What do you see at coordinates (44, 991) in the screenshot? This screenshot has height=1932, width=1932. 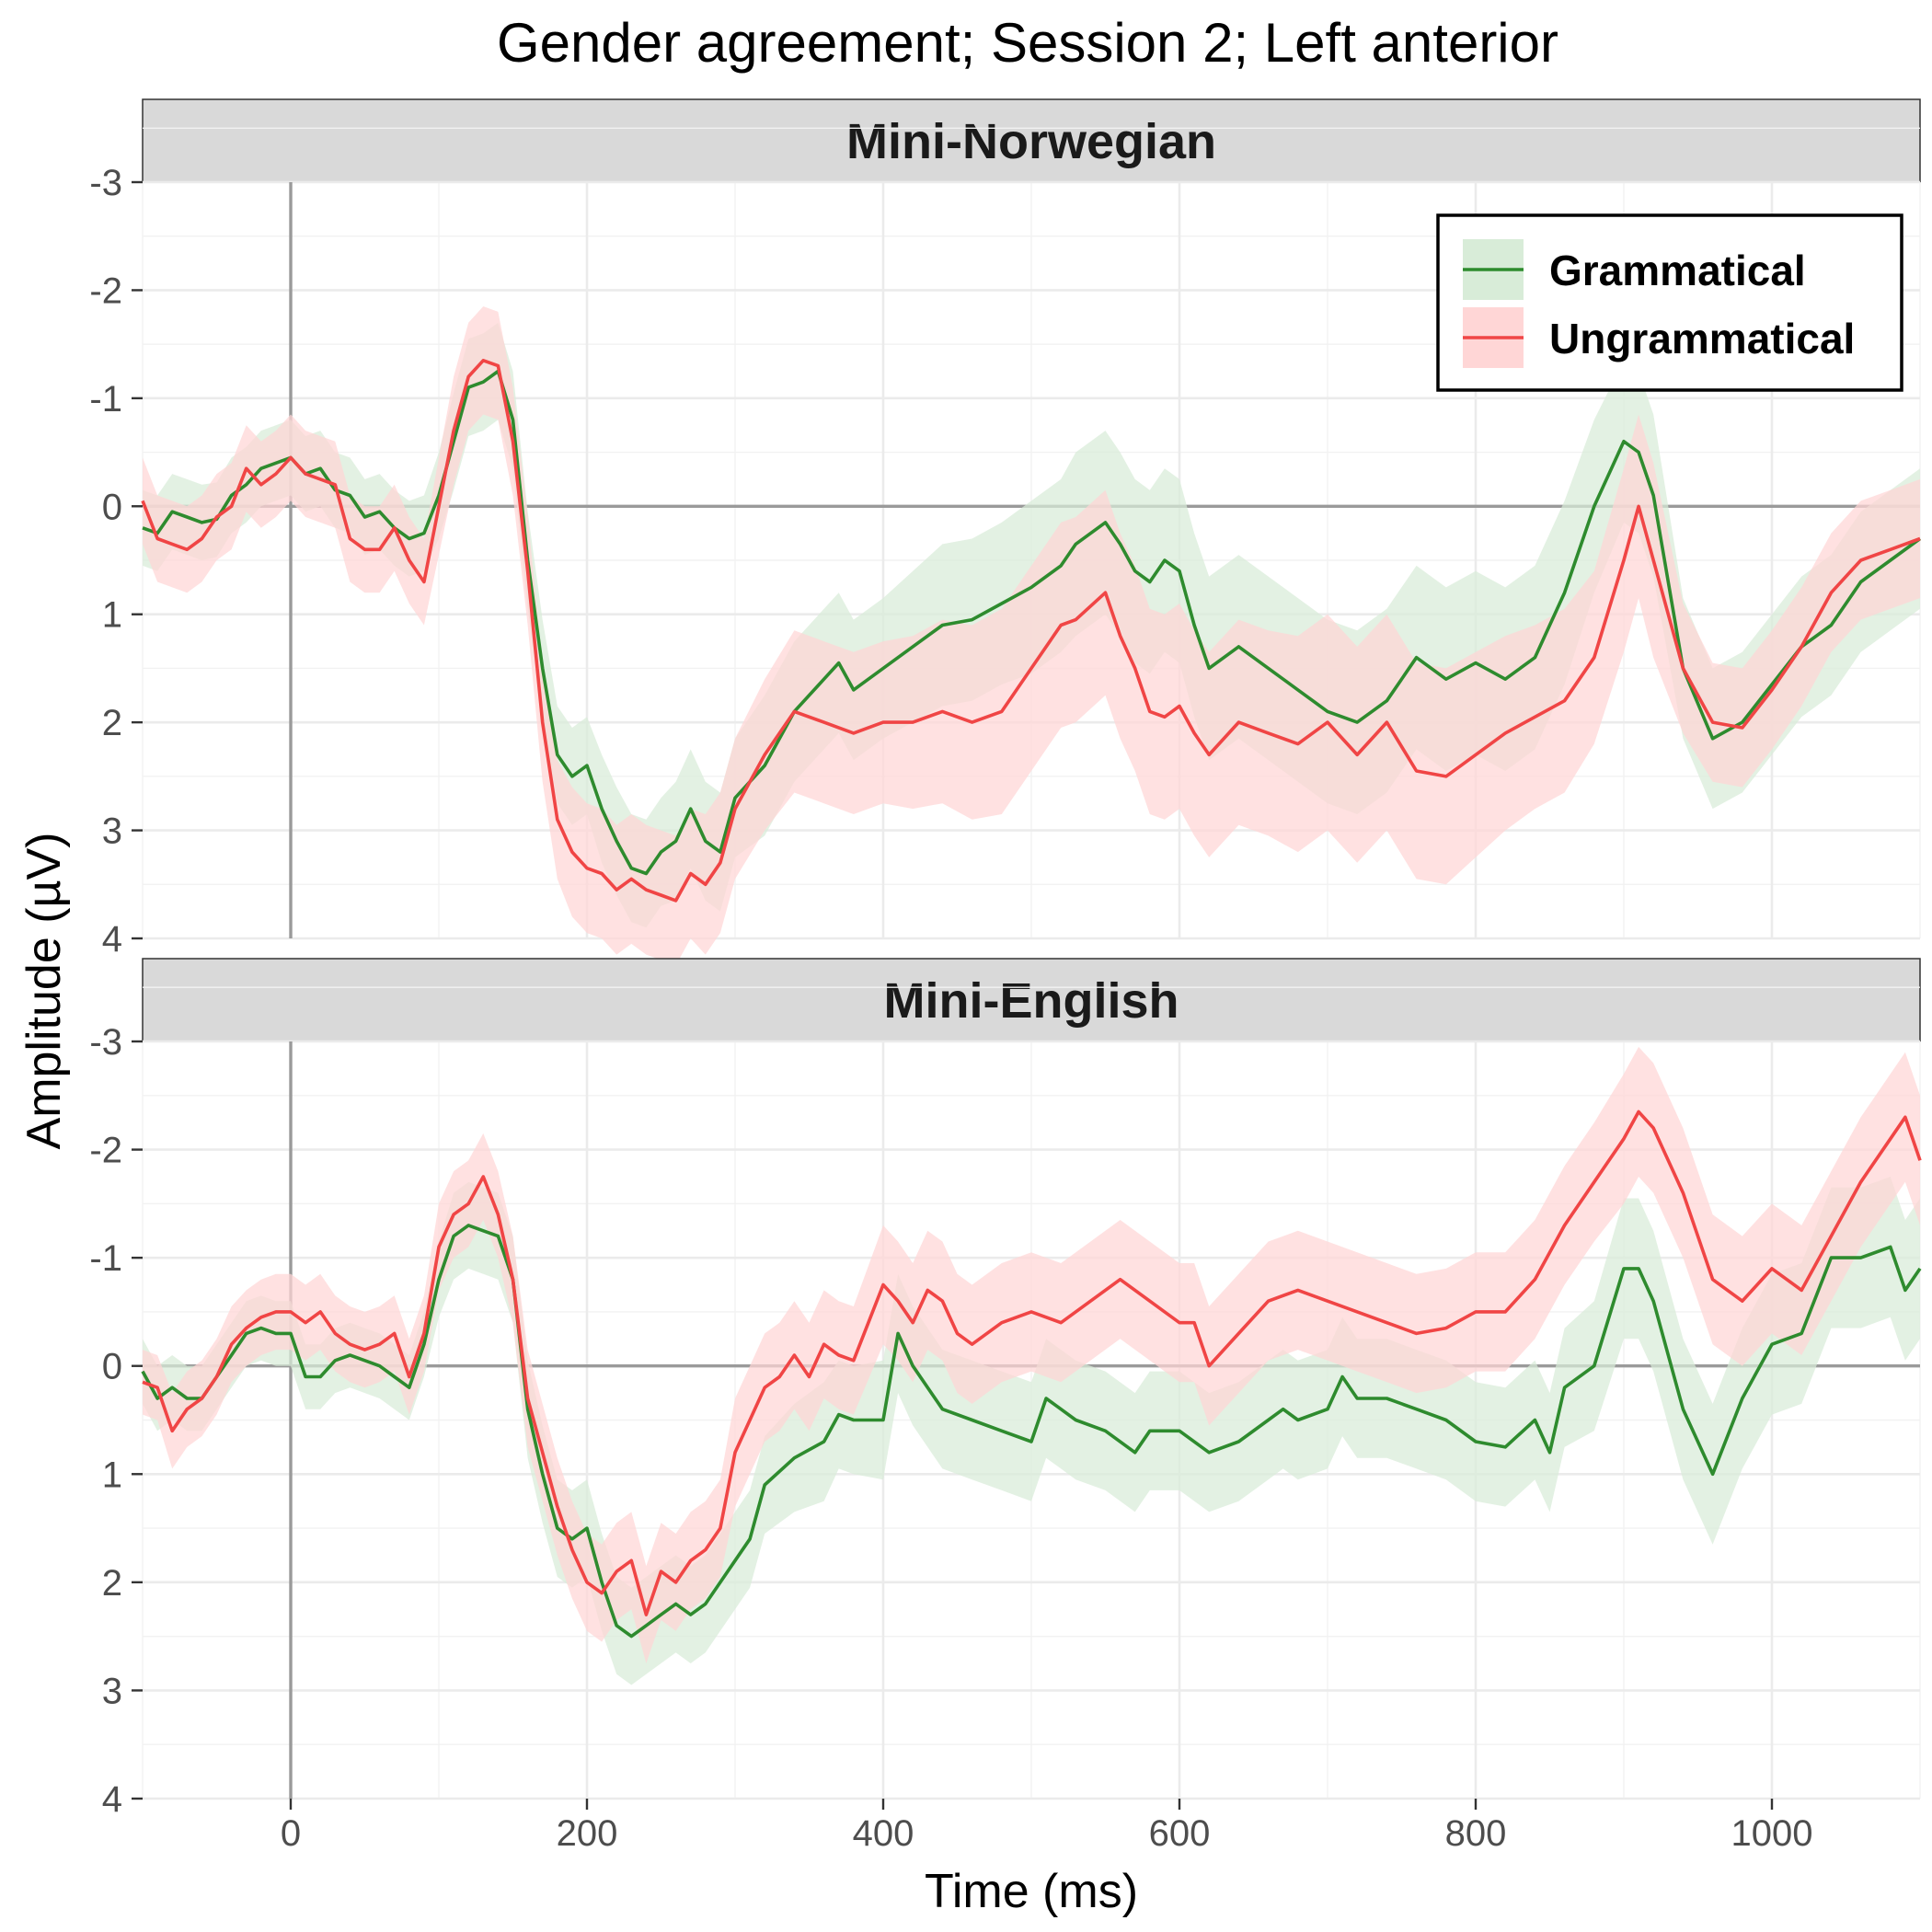 I see `y-axis-title: Amplitude (µV)` at bounding box center [44, 991].